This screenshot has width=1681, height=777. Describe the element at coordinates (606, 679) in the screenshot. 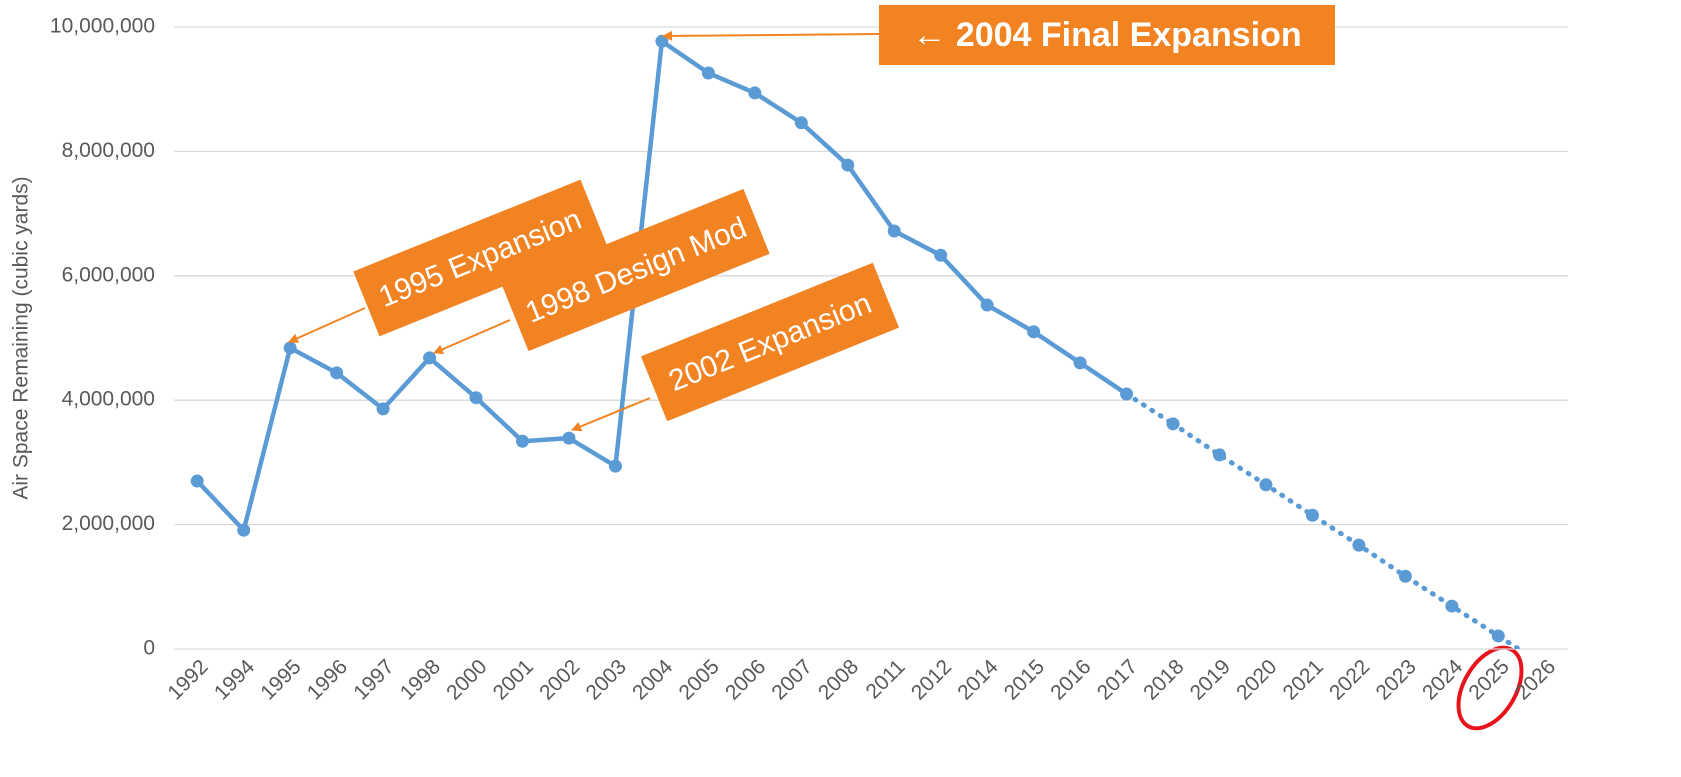

I see `x-tick-label: 2003` at that location.